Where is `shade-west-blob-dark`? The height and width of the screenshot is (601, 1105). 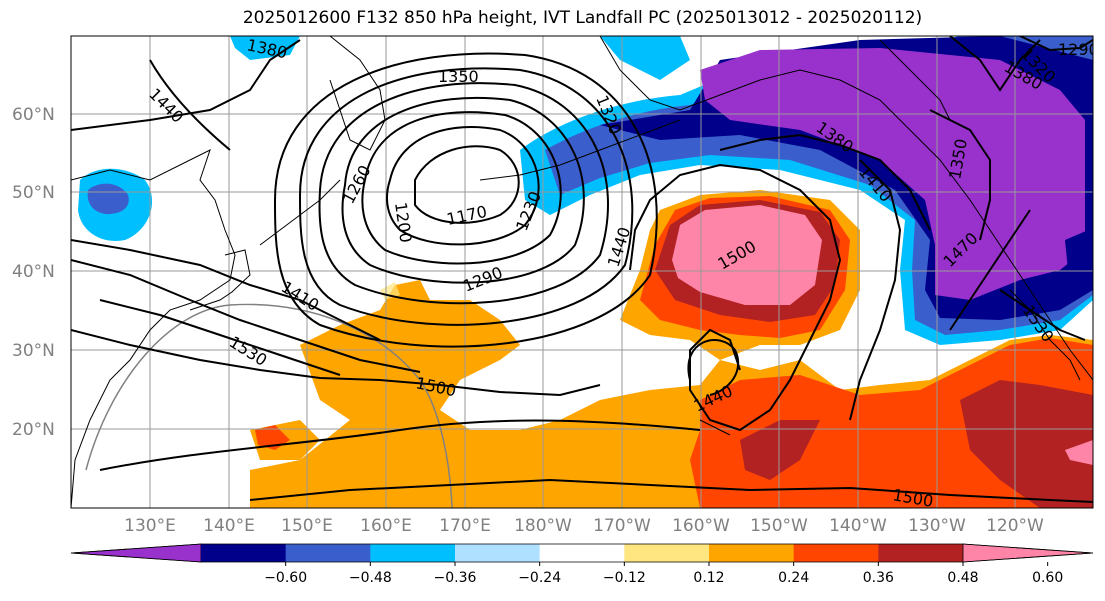 shade-west-blob-dark is located at coordinates (108, 199).